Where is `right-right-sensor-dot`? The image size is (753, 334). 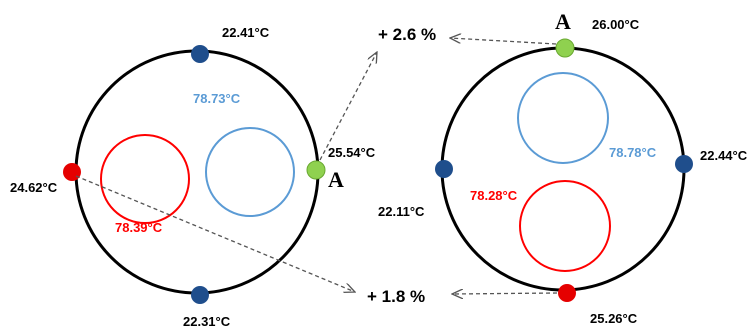
right-right-sensor-dot is located at coordinates (684, 164).